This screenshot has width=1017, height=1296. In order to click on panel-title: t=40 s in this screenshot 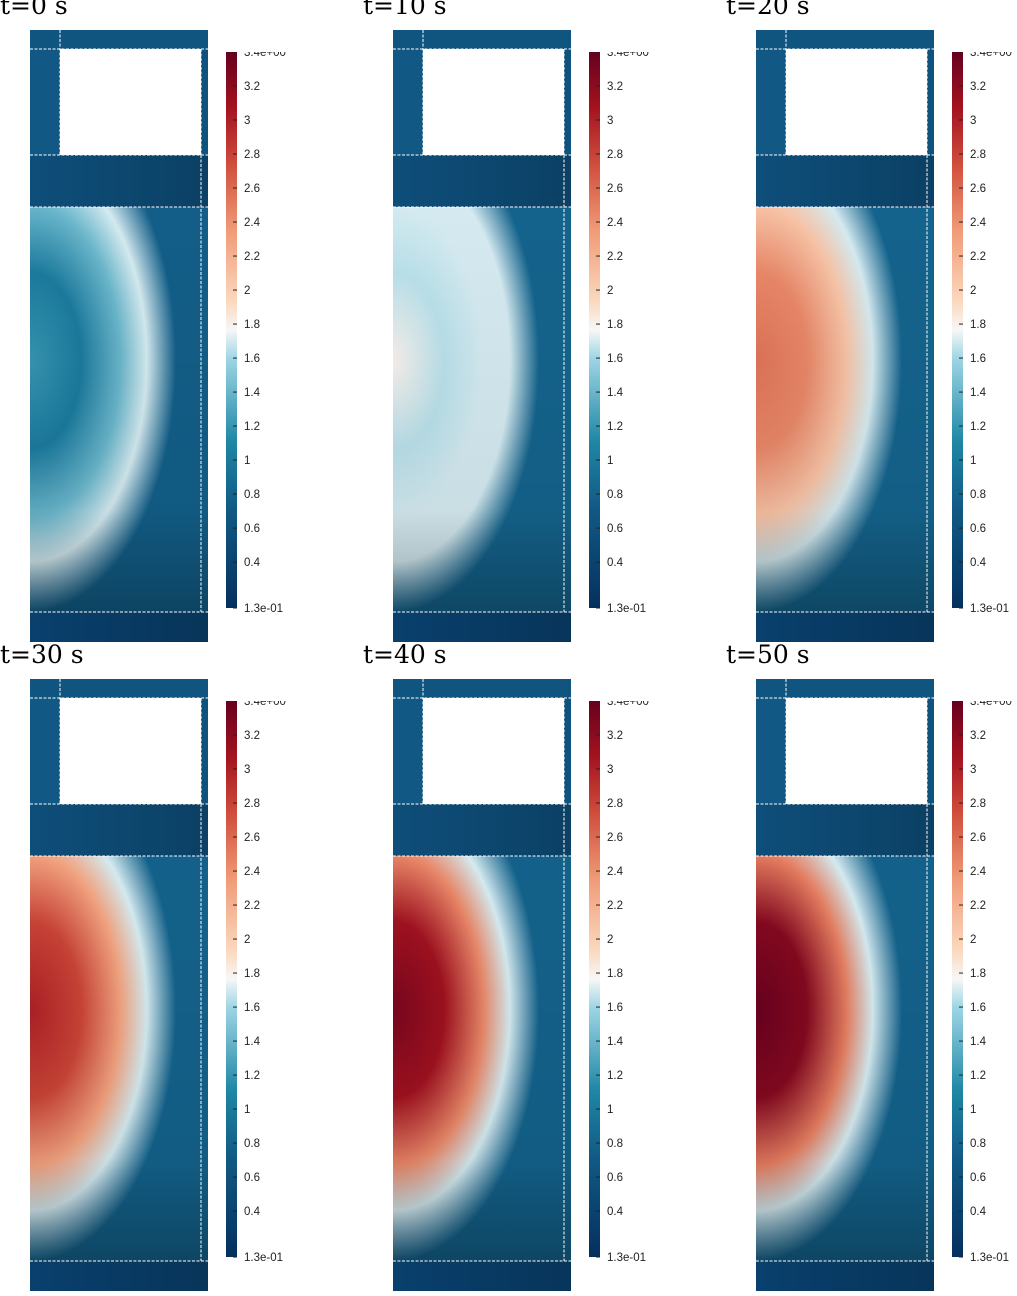, I will do `click(405, 654)`.